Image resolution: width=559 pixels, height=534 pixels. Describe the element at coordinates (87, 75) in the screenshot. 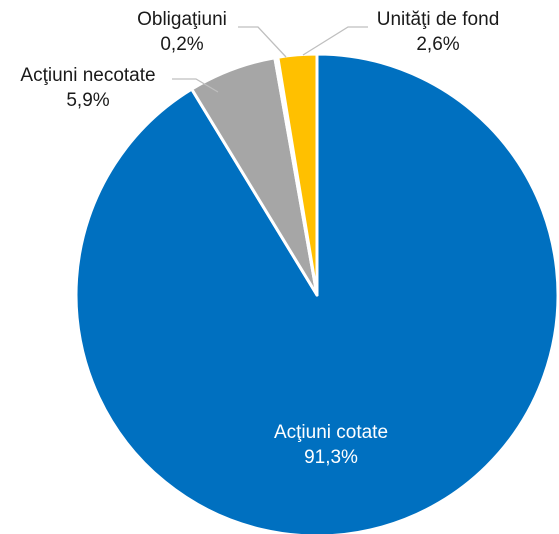

I see `data-label-actiuni-necotate-name: Acţiuni necotate` at that location.